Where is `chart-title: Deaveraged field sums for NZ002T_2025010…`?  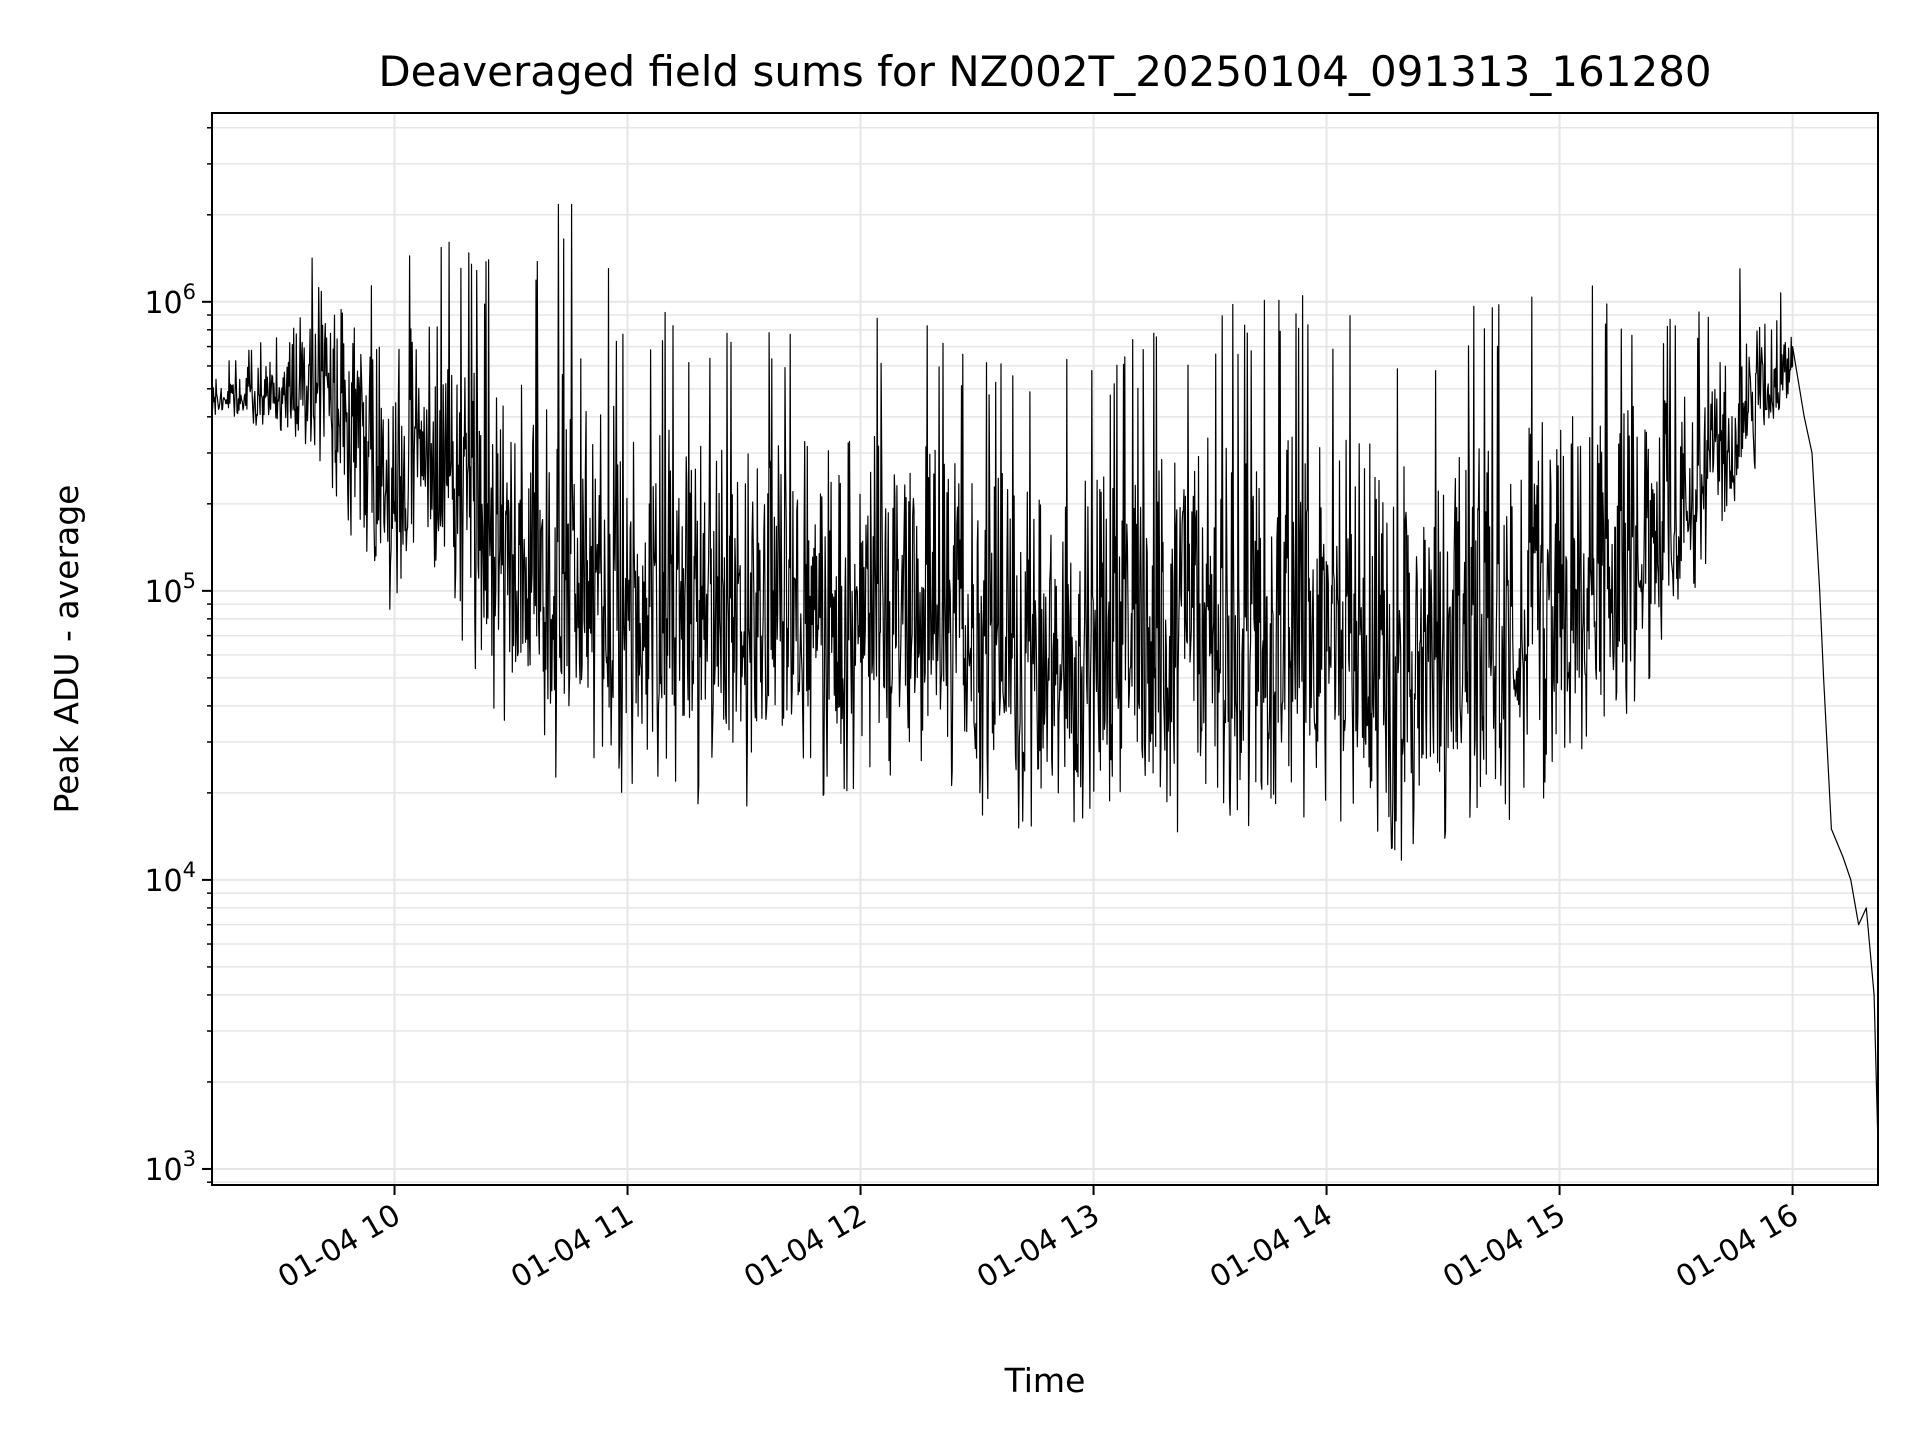 chart-title: Deaveraged field sums for NZ002T_2025010… is located at coordinates (1044, 71).